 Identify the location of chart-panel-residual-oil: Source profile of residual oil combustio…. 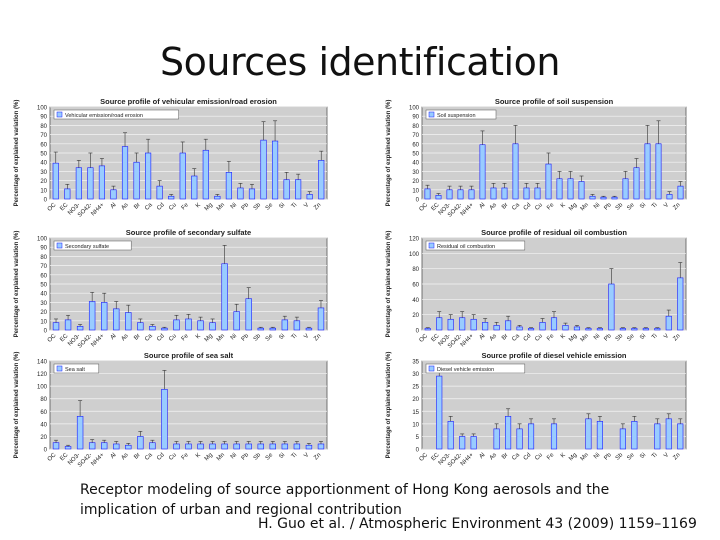
(536, 292).